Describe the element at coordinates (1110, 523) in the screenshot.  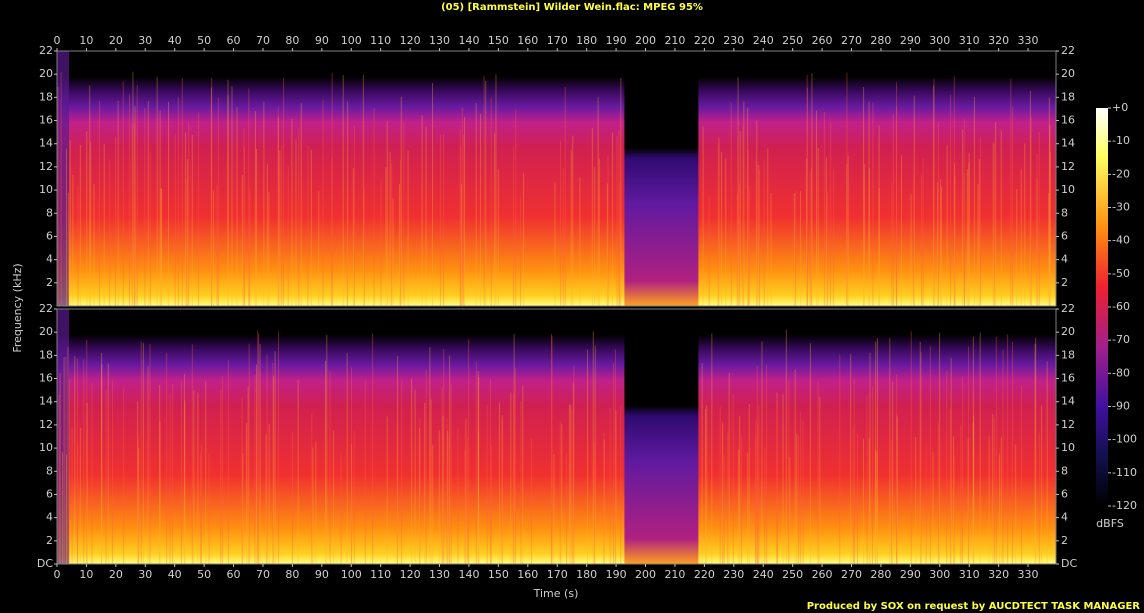
I see `colorbar-label: dBFS` at that location.